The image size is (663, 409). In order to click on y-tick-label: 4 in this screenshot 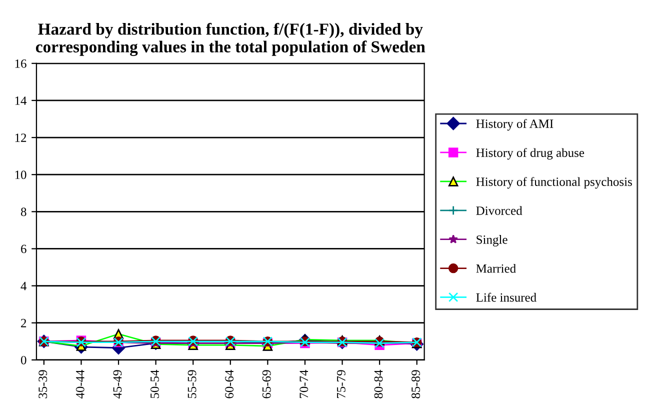, I will do `click(23, 286)`.